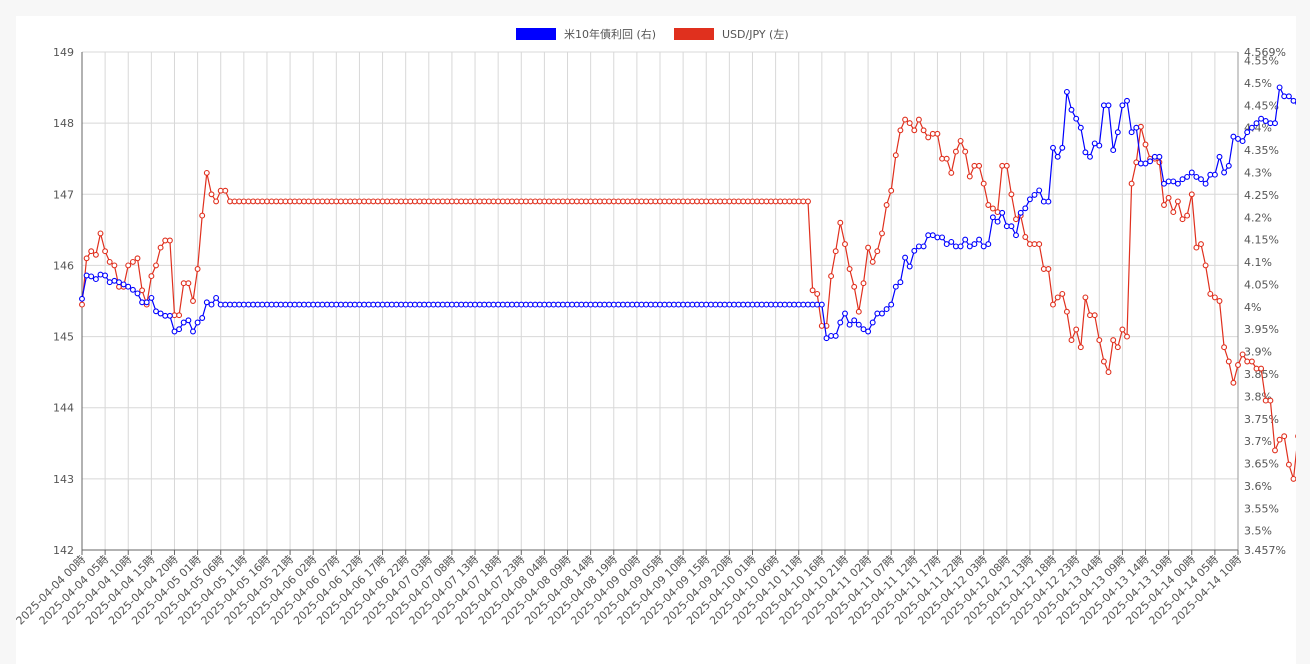 The width and height of the screenshot is (1310, 664). Describe the element at coordinates (536, 34) in the screenshot. I see `legend-swatch` at that location.